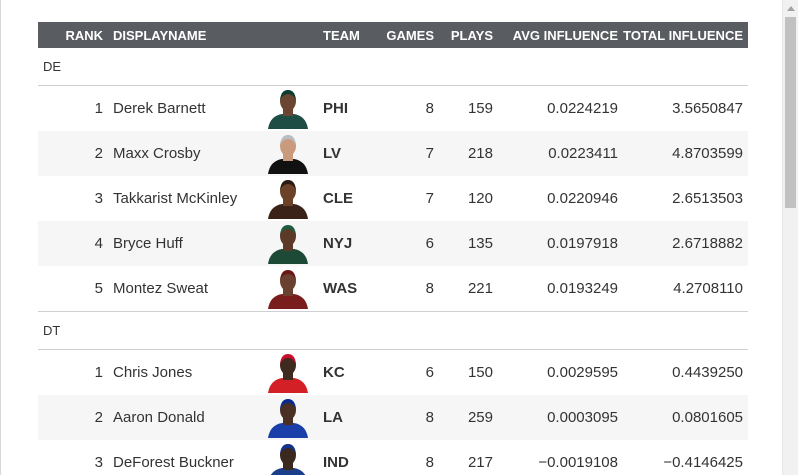 The width and height of the screenshot is (798, 475). Describe the element at coordinates (336, 462) in the screenshot. I see `team-cell: IND` at that location.